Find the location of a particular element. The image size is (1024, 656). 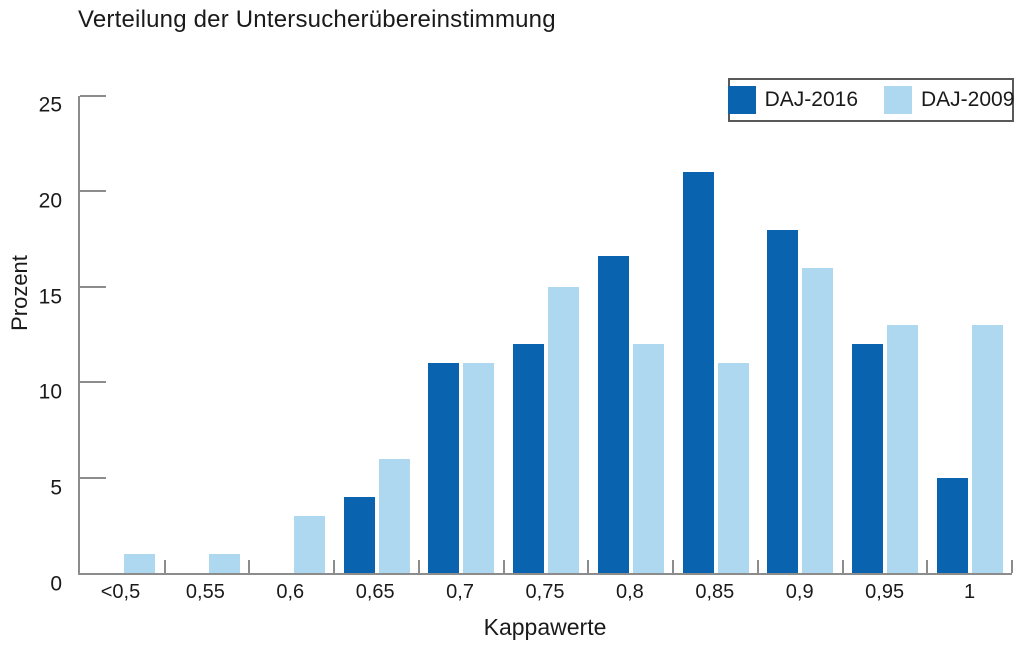

y-tick-label: 20 is located at coordinates (50, 201).